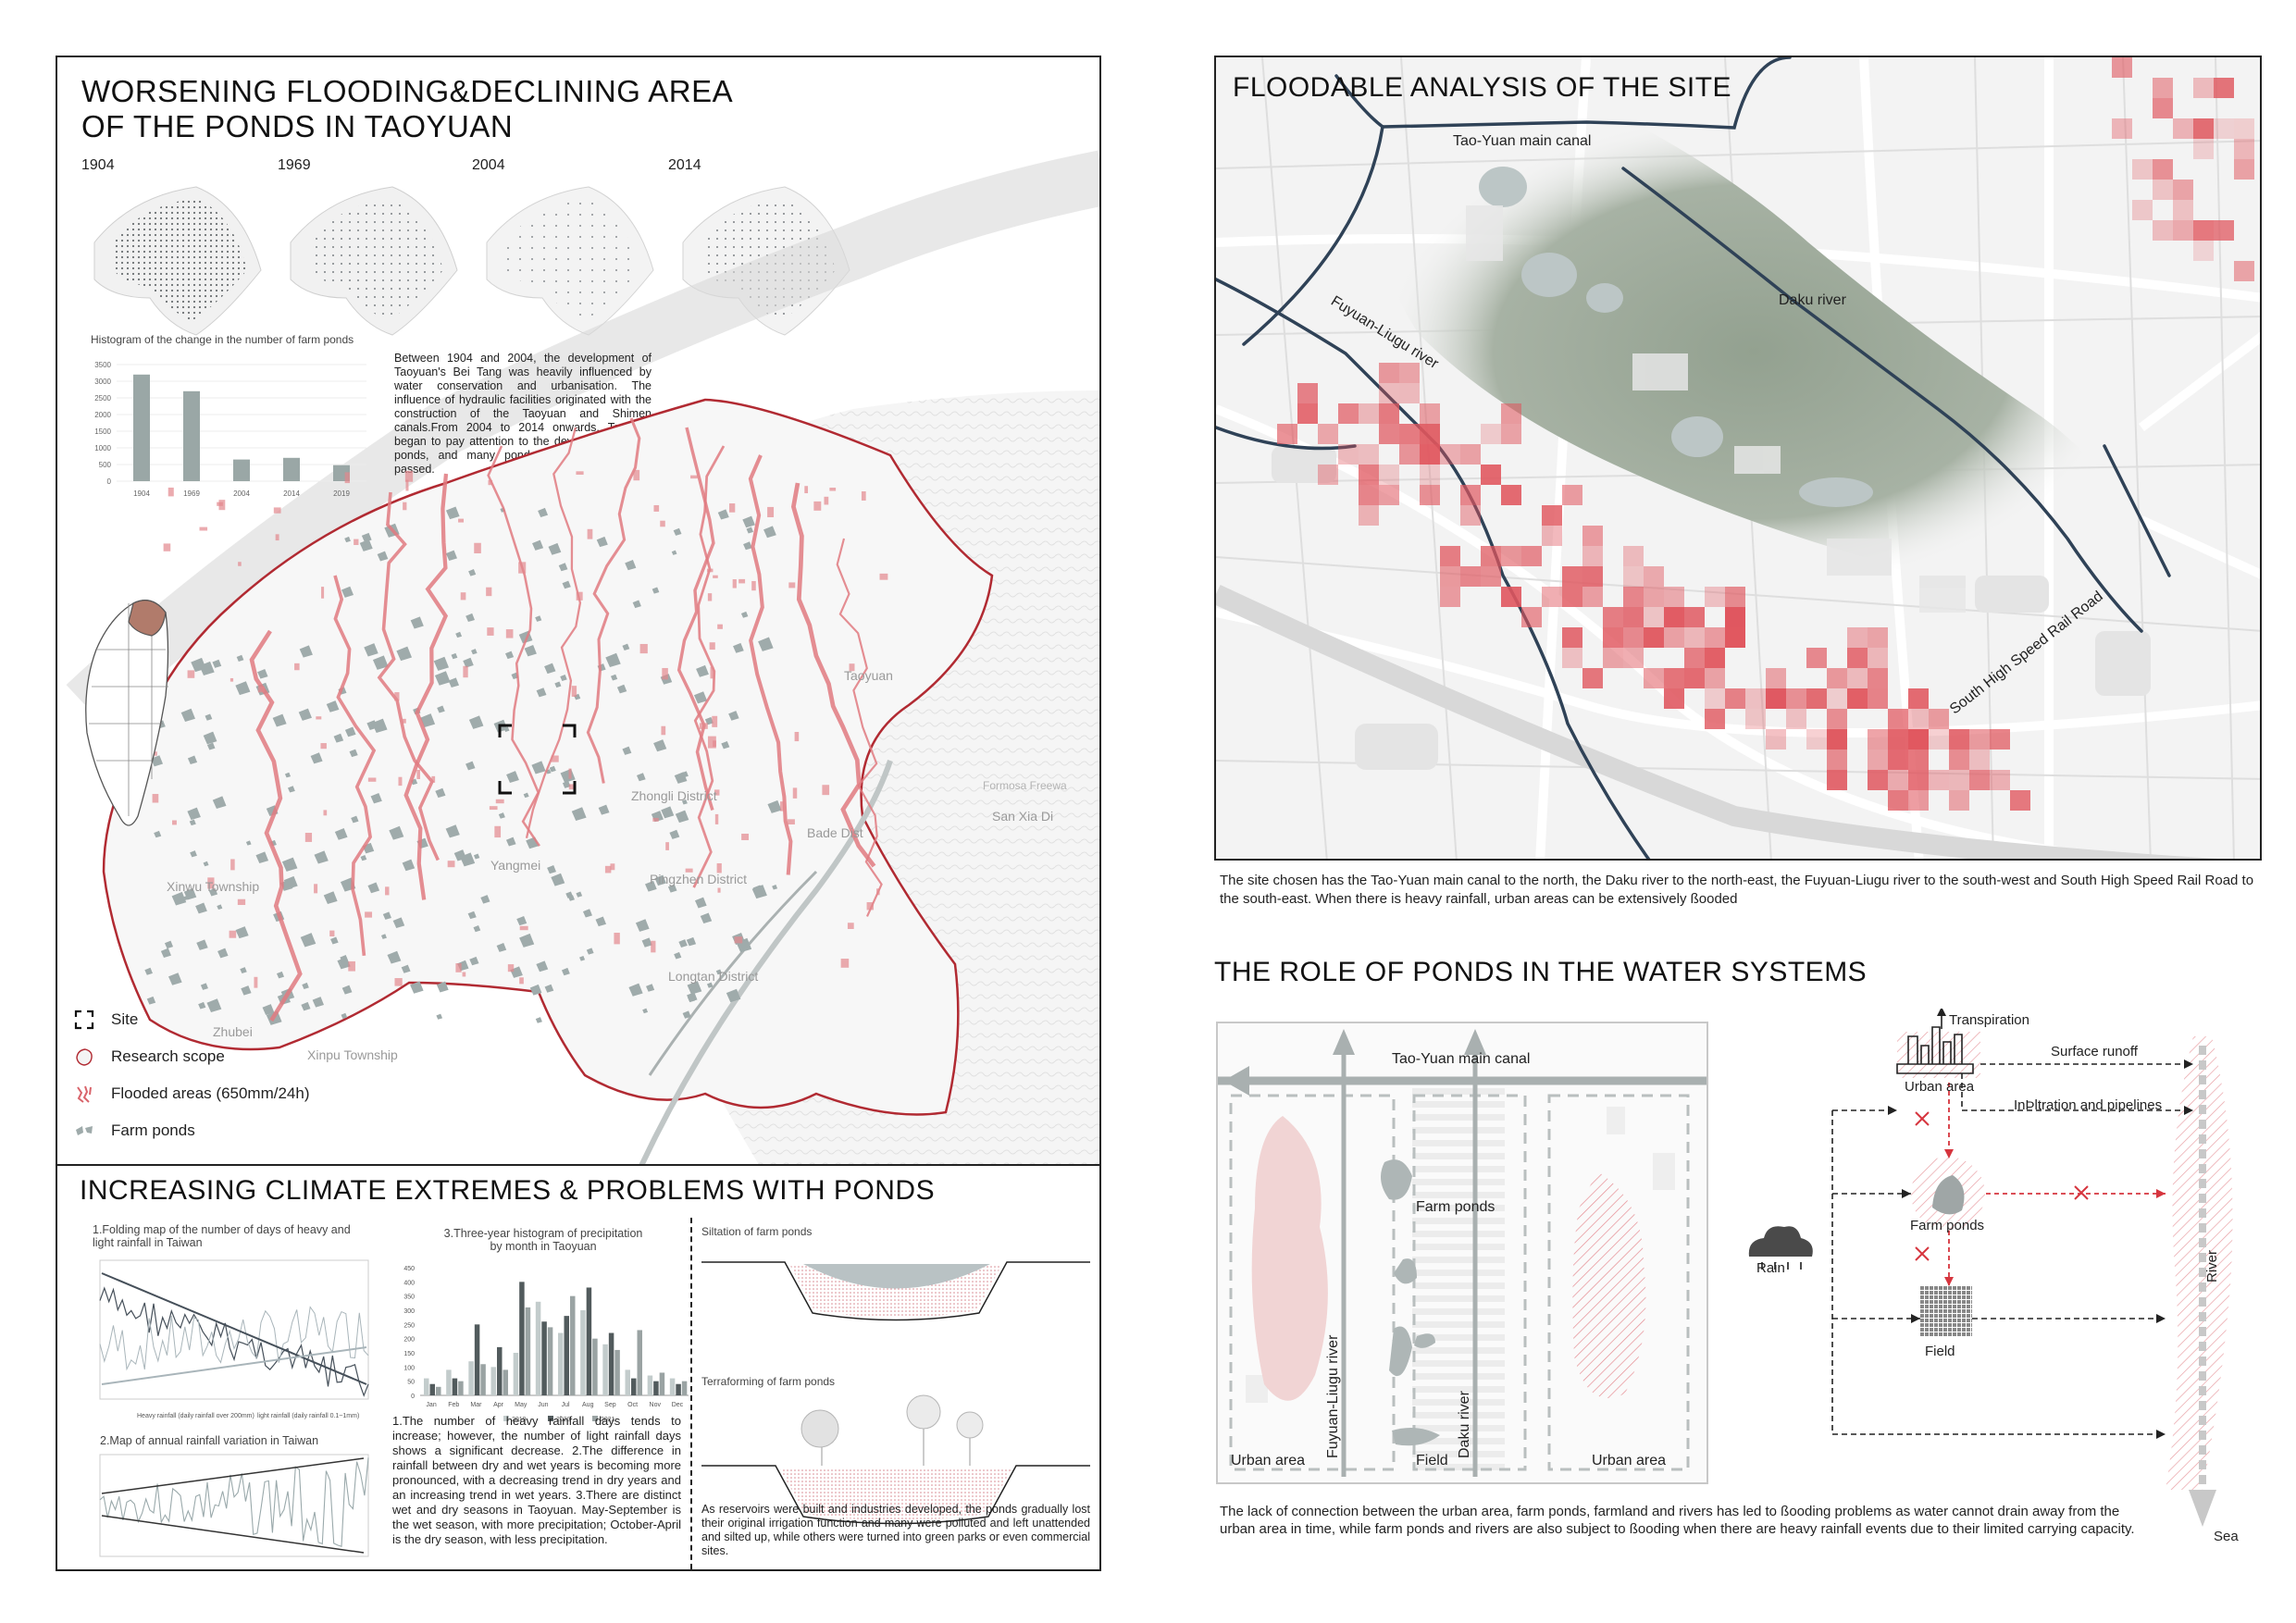  I want to click on x-tick-label: Nov, so click(656, 1405).